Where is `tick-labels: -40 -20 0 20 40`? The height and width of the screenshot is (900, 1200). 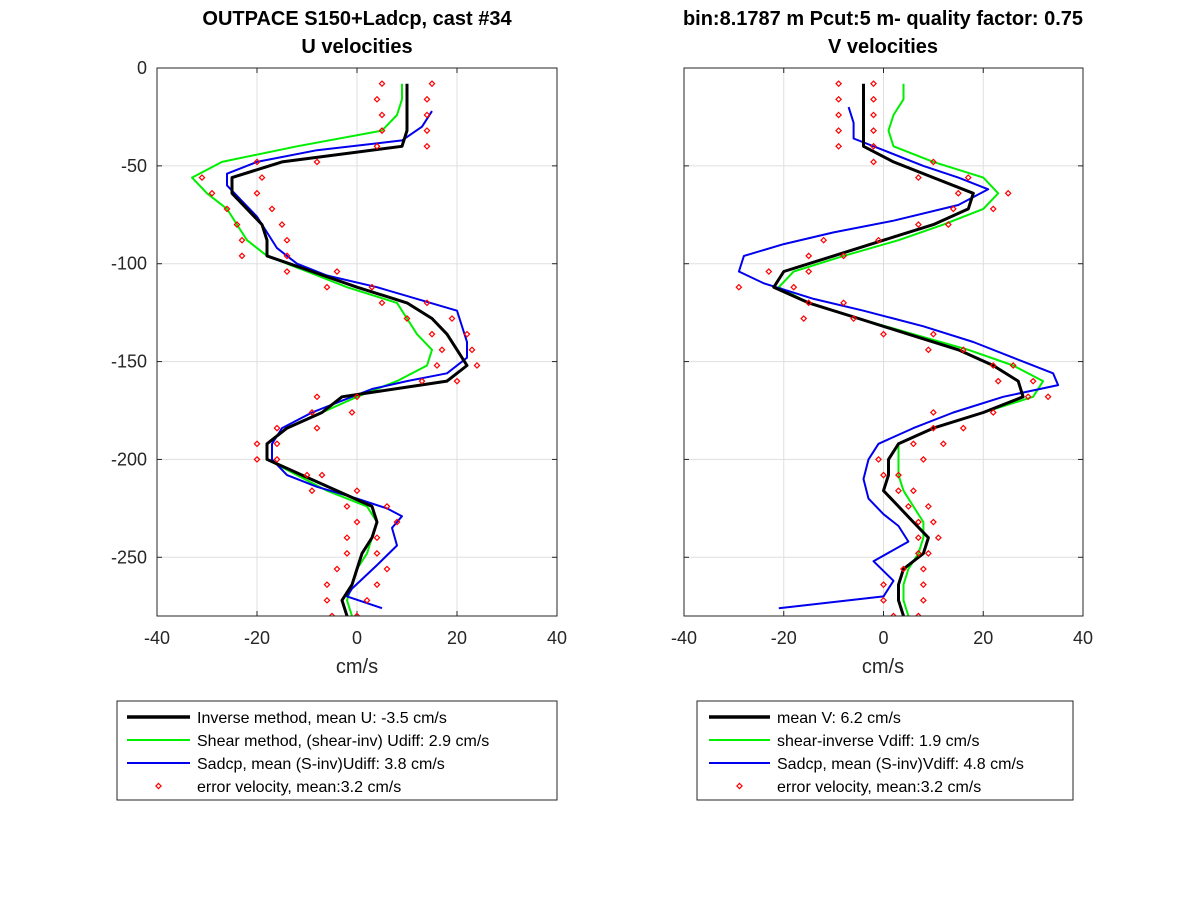 tick-labels: -40 -20 0 20 40 is located at coordinates (882, 638).